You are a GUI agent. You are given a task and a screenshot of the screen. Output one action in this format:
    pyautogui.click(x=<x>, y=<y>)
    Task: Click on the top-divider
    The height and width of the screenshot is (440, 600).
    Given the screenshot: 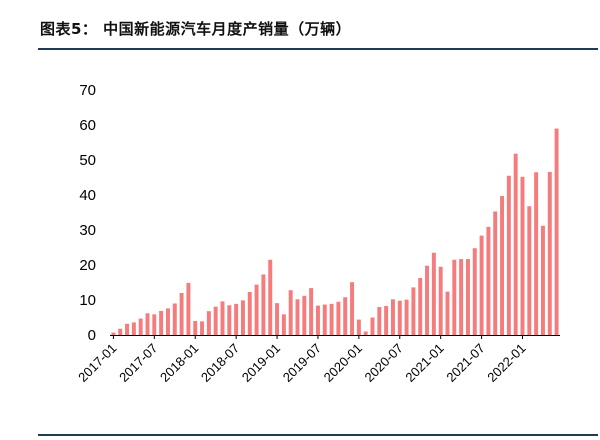 What is the action you would take?
    pyautogui.click(x=318, y=49)
    